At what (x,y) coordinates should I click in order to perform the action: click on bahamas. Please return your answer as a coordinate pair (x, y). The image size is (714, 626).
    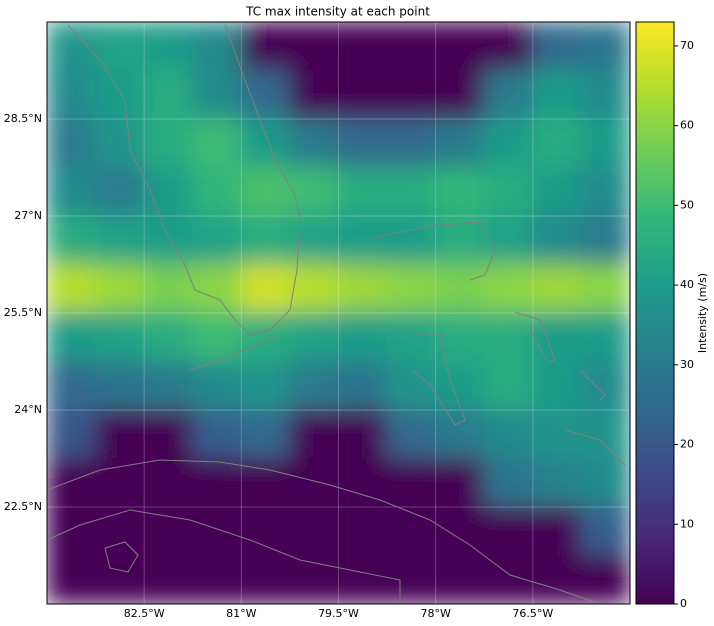
    Looking at the image, I should click on (498, 343).